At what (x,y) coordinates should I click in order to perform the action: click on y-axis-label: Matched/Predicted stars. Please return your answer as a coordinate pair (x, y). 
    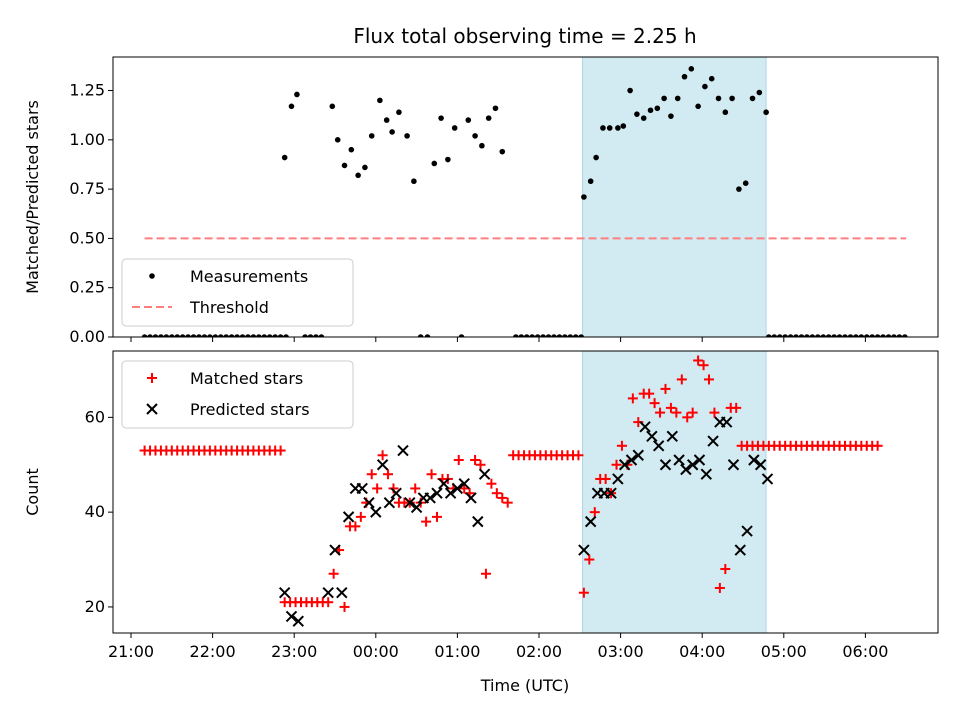
    Looking at the image, I should click on (32, 197).